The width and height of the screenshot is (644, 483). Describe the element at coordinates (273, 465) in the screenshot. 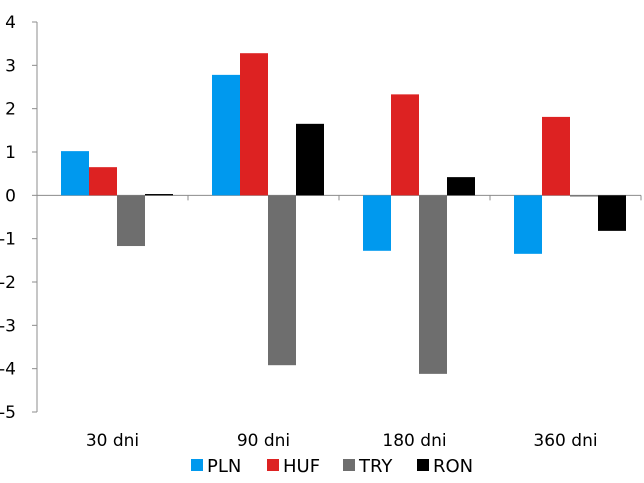

I see `legend-swatch-huf` at that location.